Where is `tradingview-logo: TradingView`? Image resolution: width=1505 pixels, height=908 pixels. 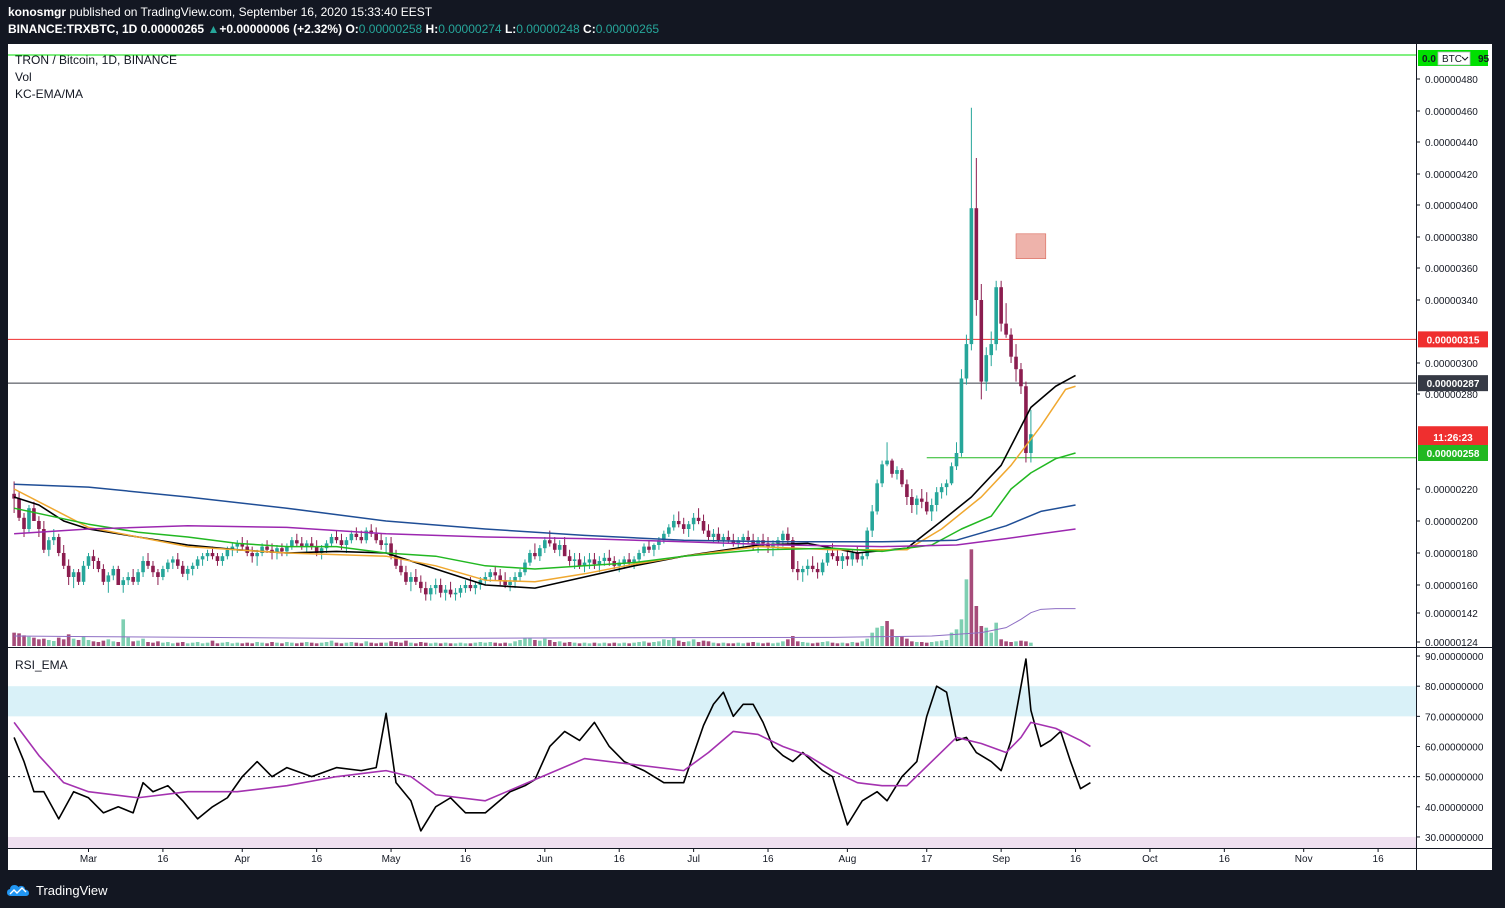 tradingview-logo: TradingView is located at coordinates (57, 890).